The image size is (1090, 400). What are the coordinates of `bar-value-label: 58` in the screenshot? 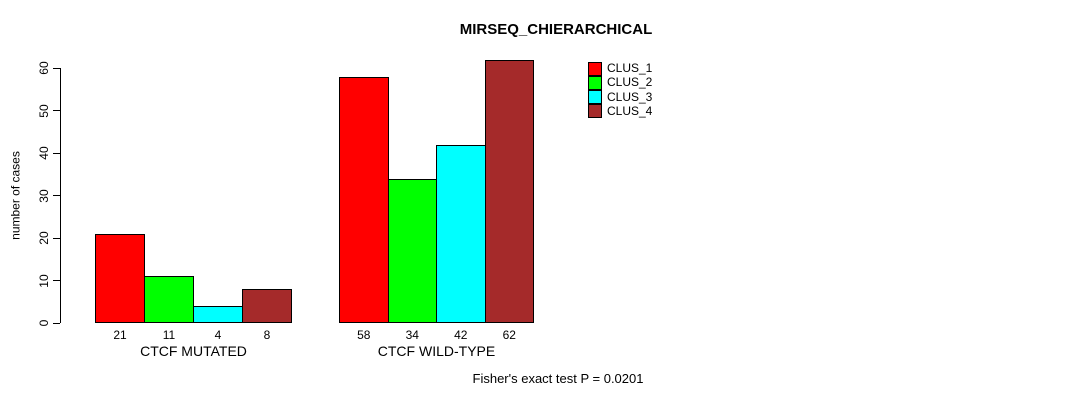 It's located at (364, 335).